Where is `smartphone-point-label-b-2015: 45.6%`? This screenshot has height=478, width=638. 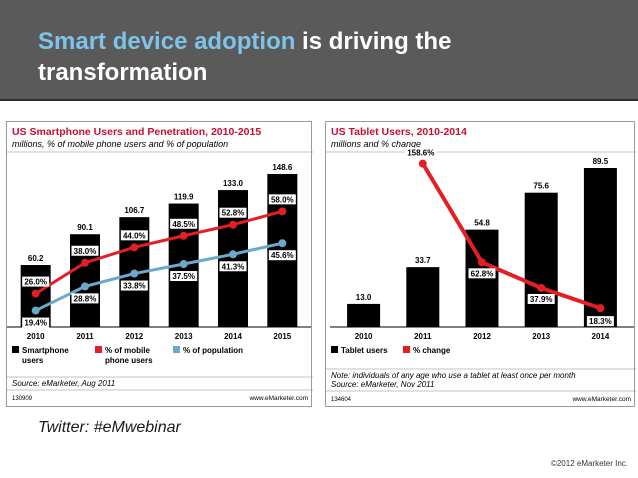
smartphone-point-label-b-2015: 45.6% is located at coordinates (282, 255).